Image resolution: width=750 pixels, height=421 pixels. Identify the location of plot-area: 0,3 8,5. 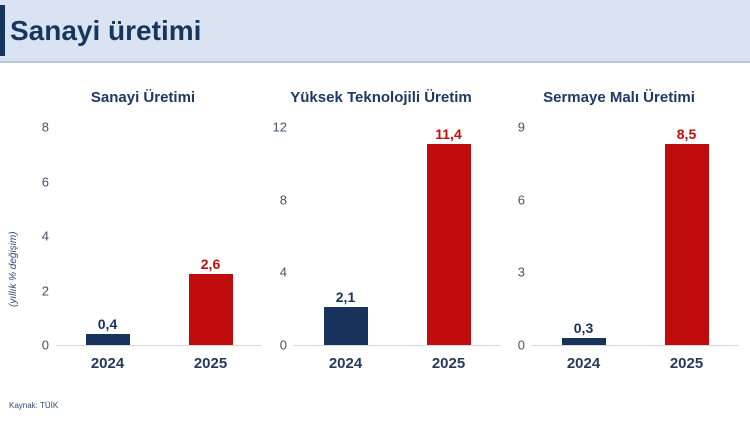
(635, 236).